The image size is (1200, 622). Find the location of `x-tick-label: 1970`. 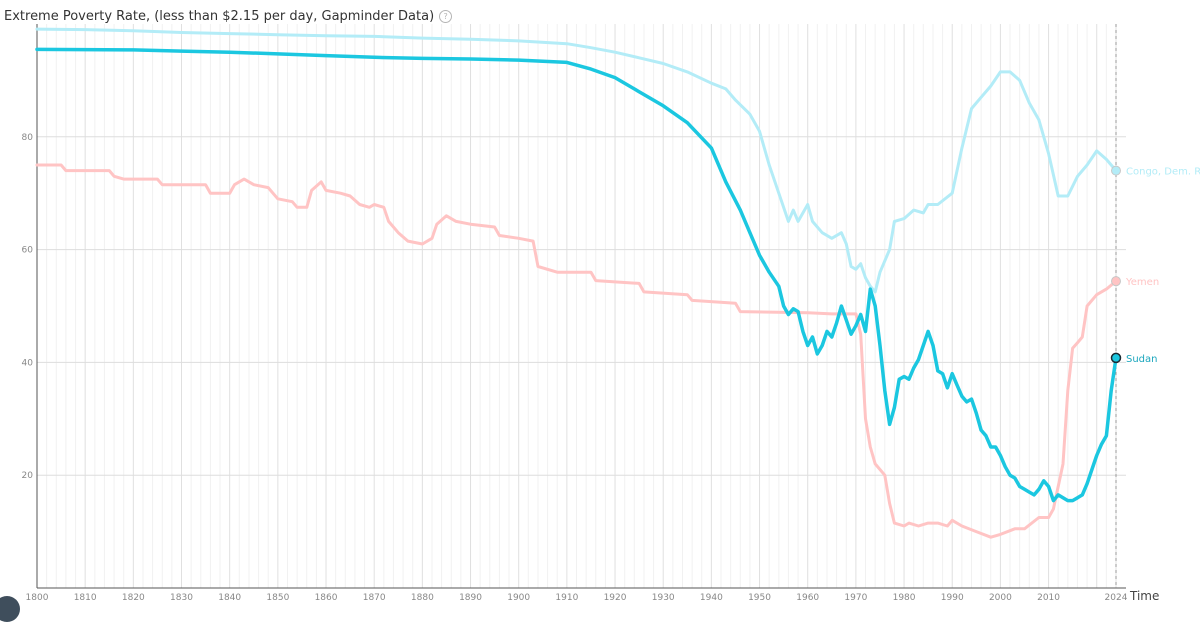

x-tick-label: 1970 is located at coordinates (855, 598).